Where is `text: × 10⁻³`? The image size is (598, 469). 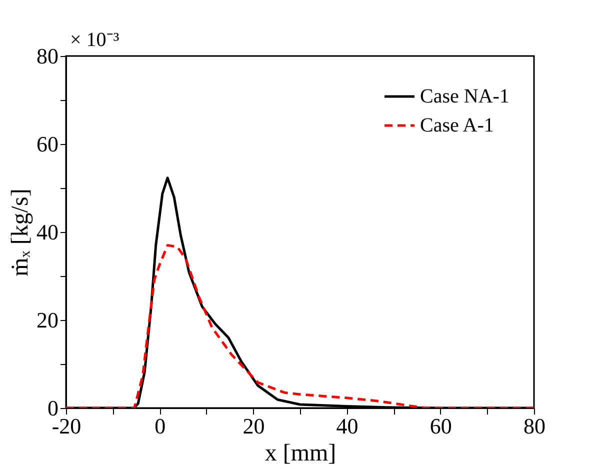
text: × 10⁻³ is located at coordinates (95, 40).